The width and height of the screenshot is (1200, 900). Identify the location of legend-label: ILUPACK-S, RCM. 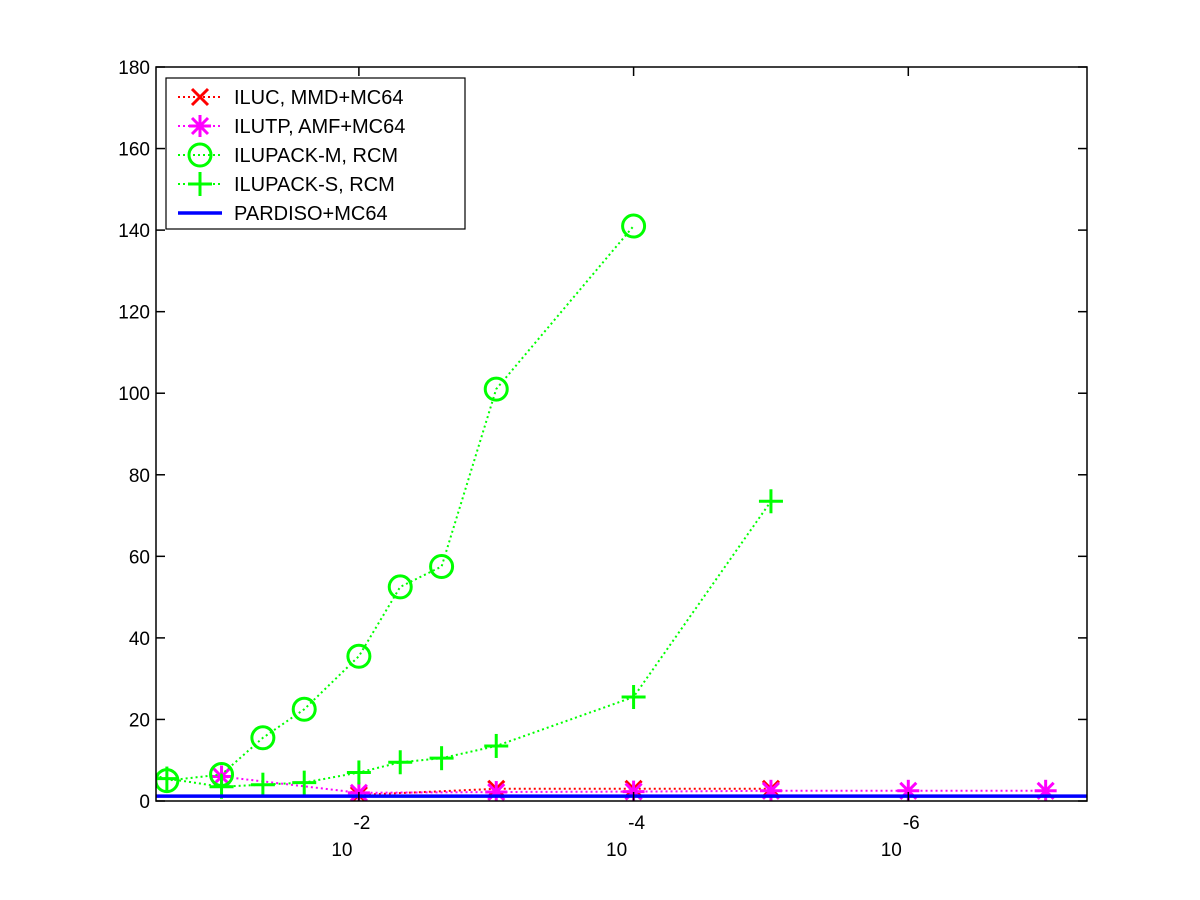
(314, 185).